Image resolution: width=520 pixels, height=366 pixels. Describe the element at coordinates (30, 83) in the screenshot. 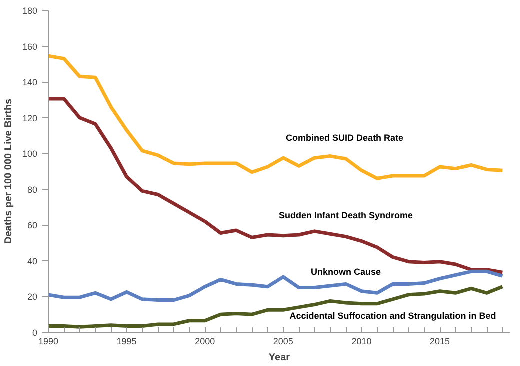

I see `y-tick-label: 140` at that location.